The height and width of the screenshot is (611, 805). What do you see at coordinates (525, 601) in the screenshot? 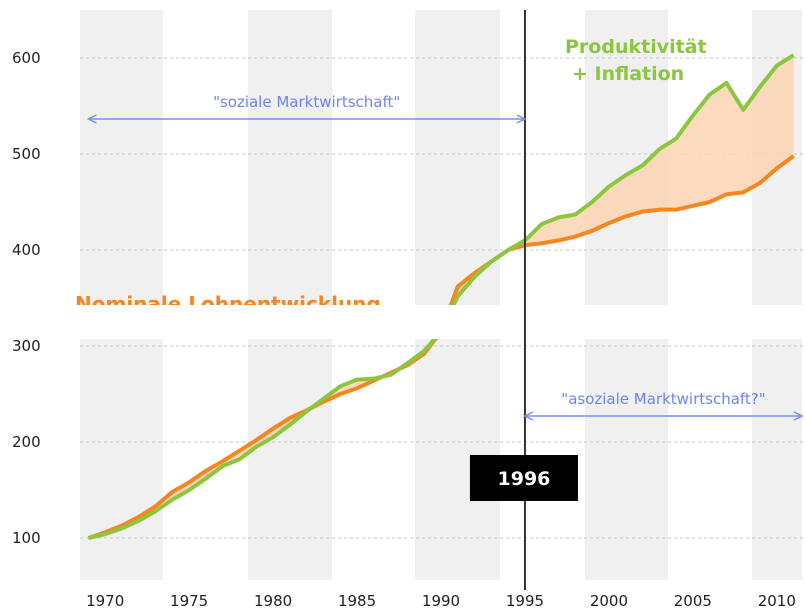
I see `x-tick-label: 1995` at bounding box center [525, 601].